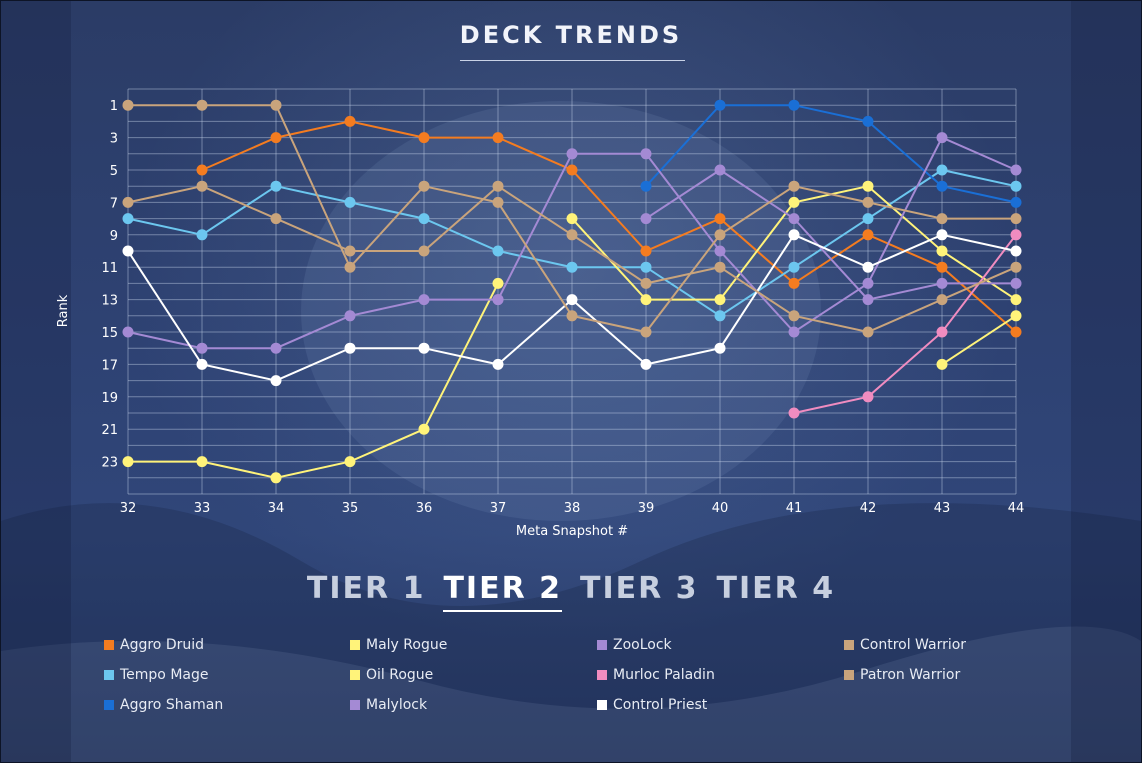 The height and width of the screenshot is (763, 1142). Describe the element at coordinates (388, 705) in the screenshot. I see `legend-item-malylock: Malylock` at that location.